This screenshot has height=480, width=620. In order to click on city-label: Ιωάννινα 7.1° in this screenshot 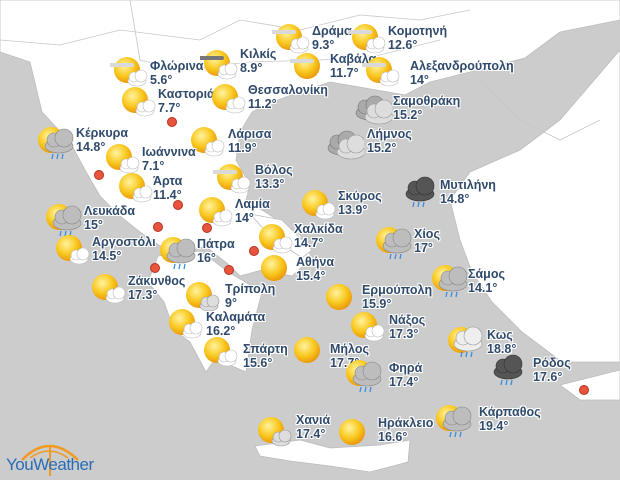, I will do `click(169, 159)`.